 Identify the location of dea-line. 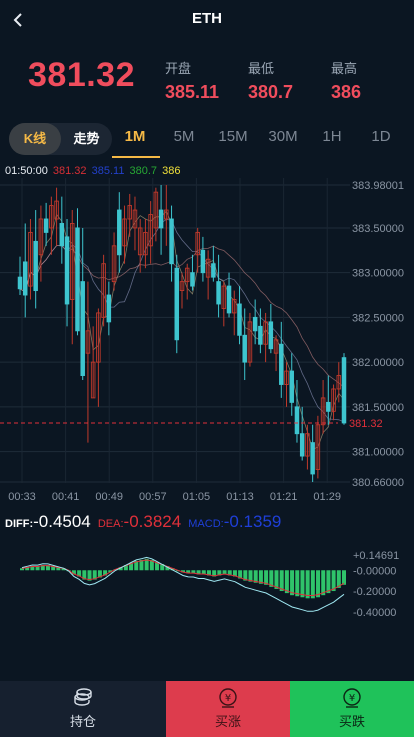
(183, 577).